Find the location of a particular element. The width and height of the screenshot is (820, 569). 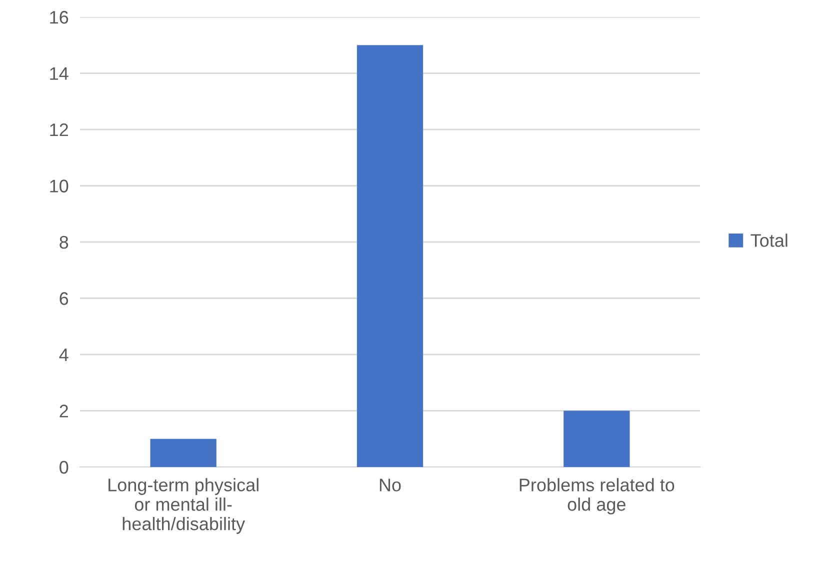

y-tick-label: 4 is located at coordinates (63, 355).